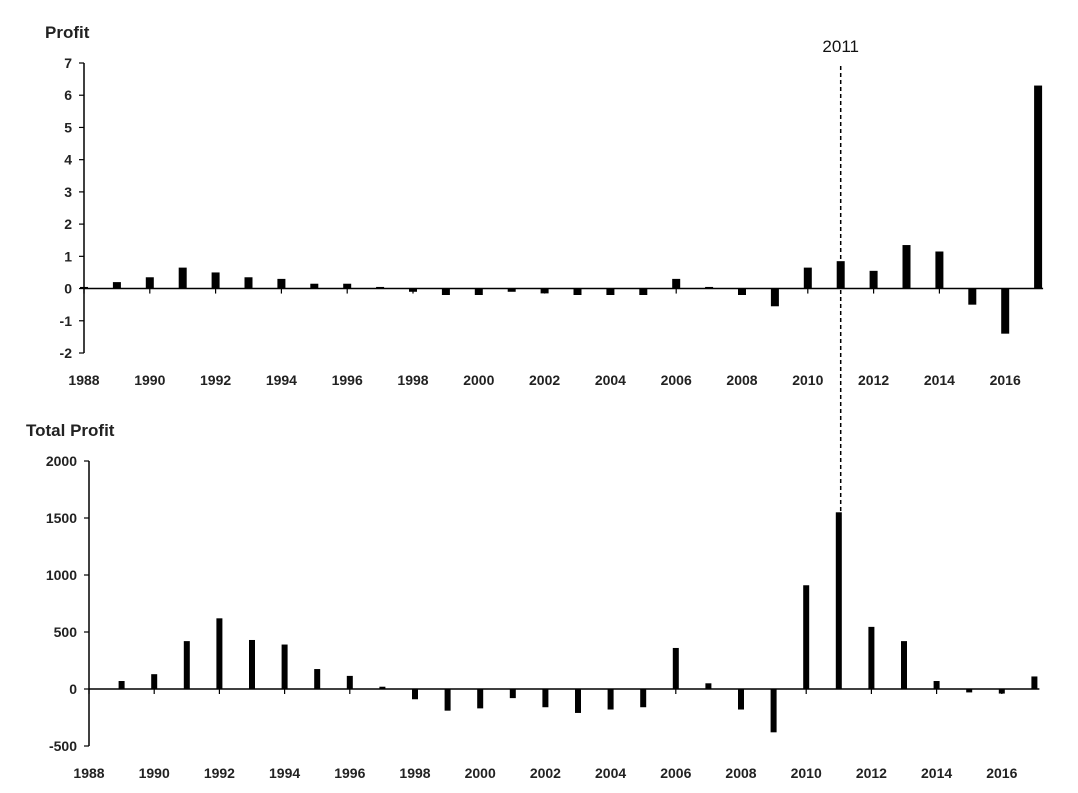 The width and height of the screenshot is (1078, 793). What do you see at coordinates (1005, 380) in the screenshot?
I see `x-tick-label: 2016` at bounding box center [1005, 380].